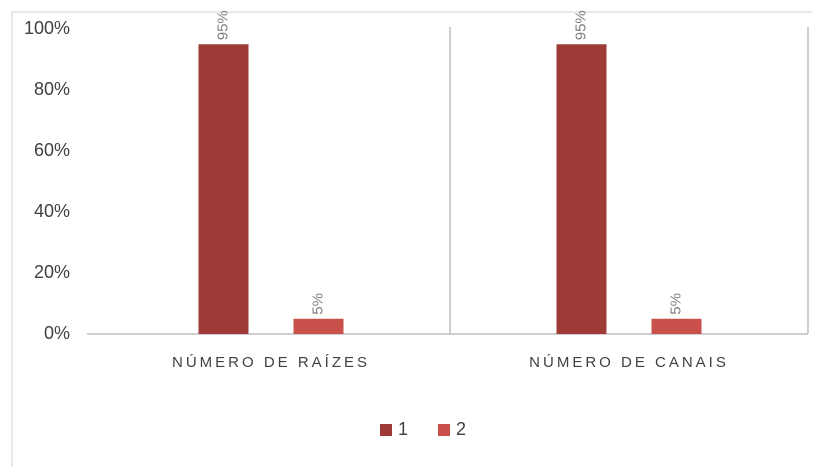 Image resolution: width=813 pixels, height=467 pixels. I want to click on y-tick-label: 0%, so click(57, 333).